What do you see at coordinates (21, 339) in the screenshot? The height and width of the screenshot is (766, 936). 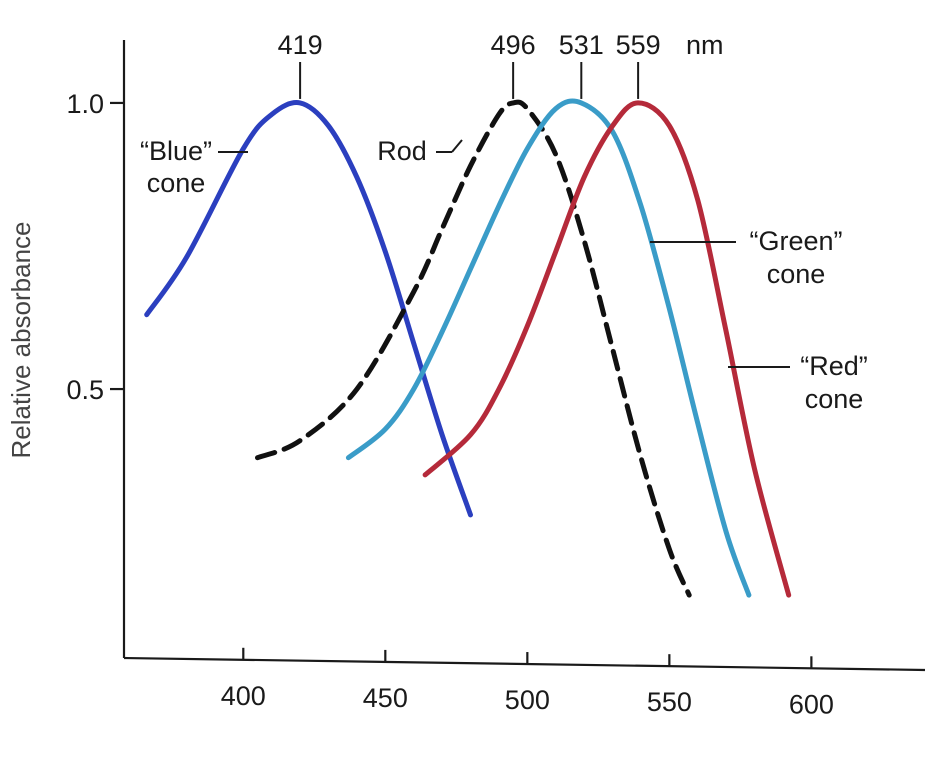 I see `y-axis-label: Relative absorbance` at bounding box center [21, 339].